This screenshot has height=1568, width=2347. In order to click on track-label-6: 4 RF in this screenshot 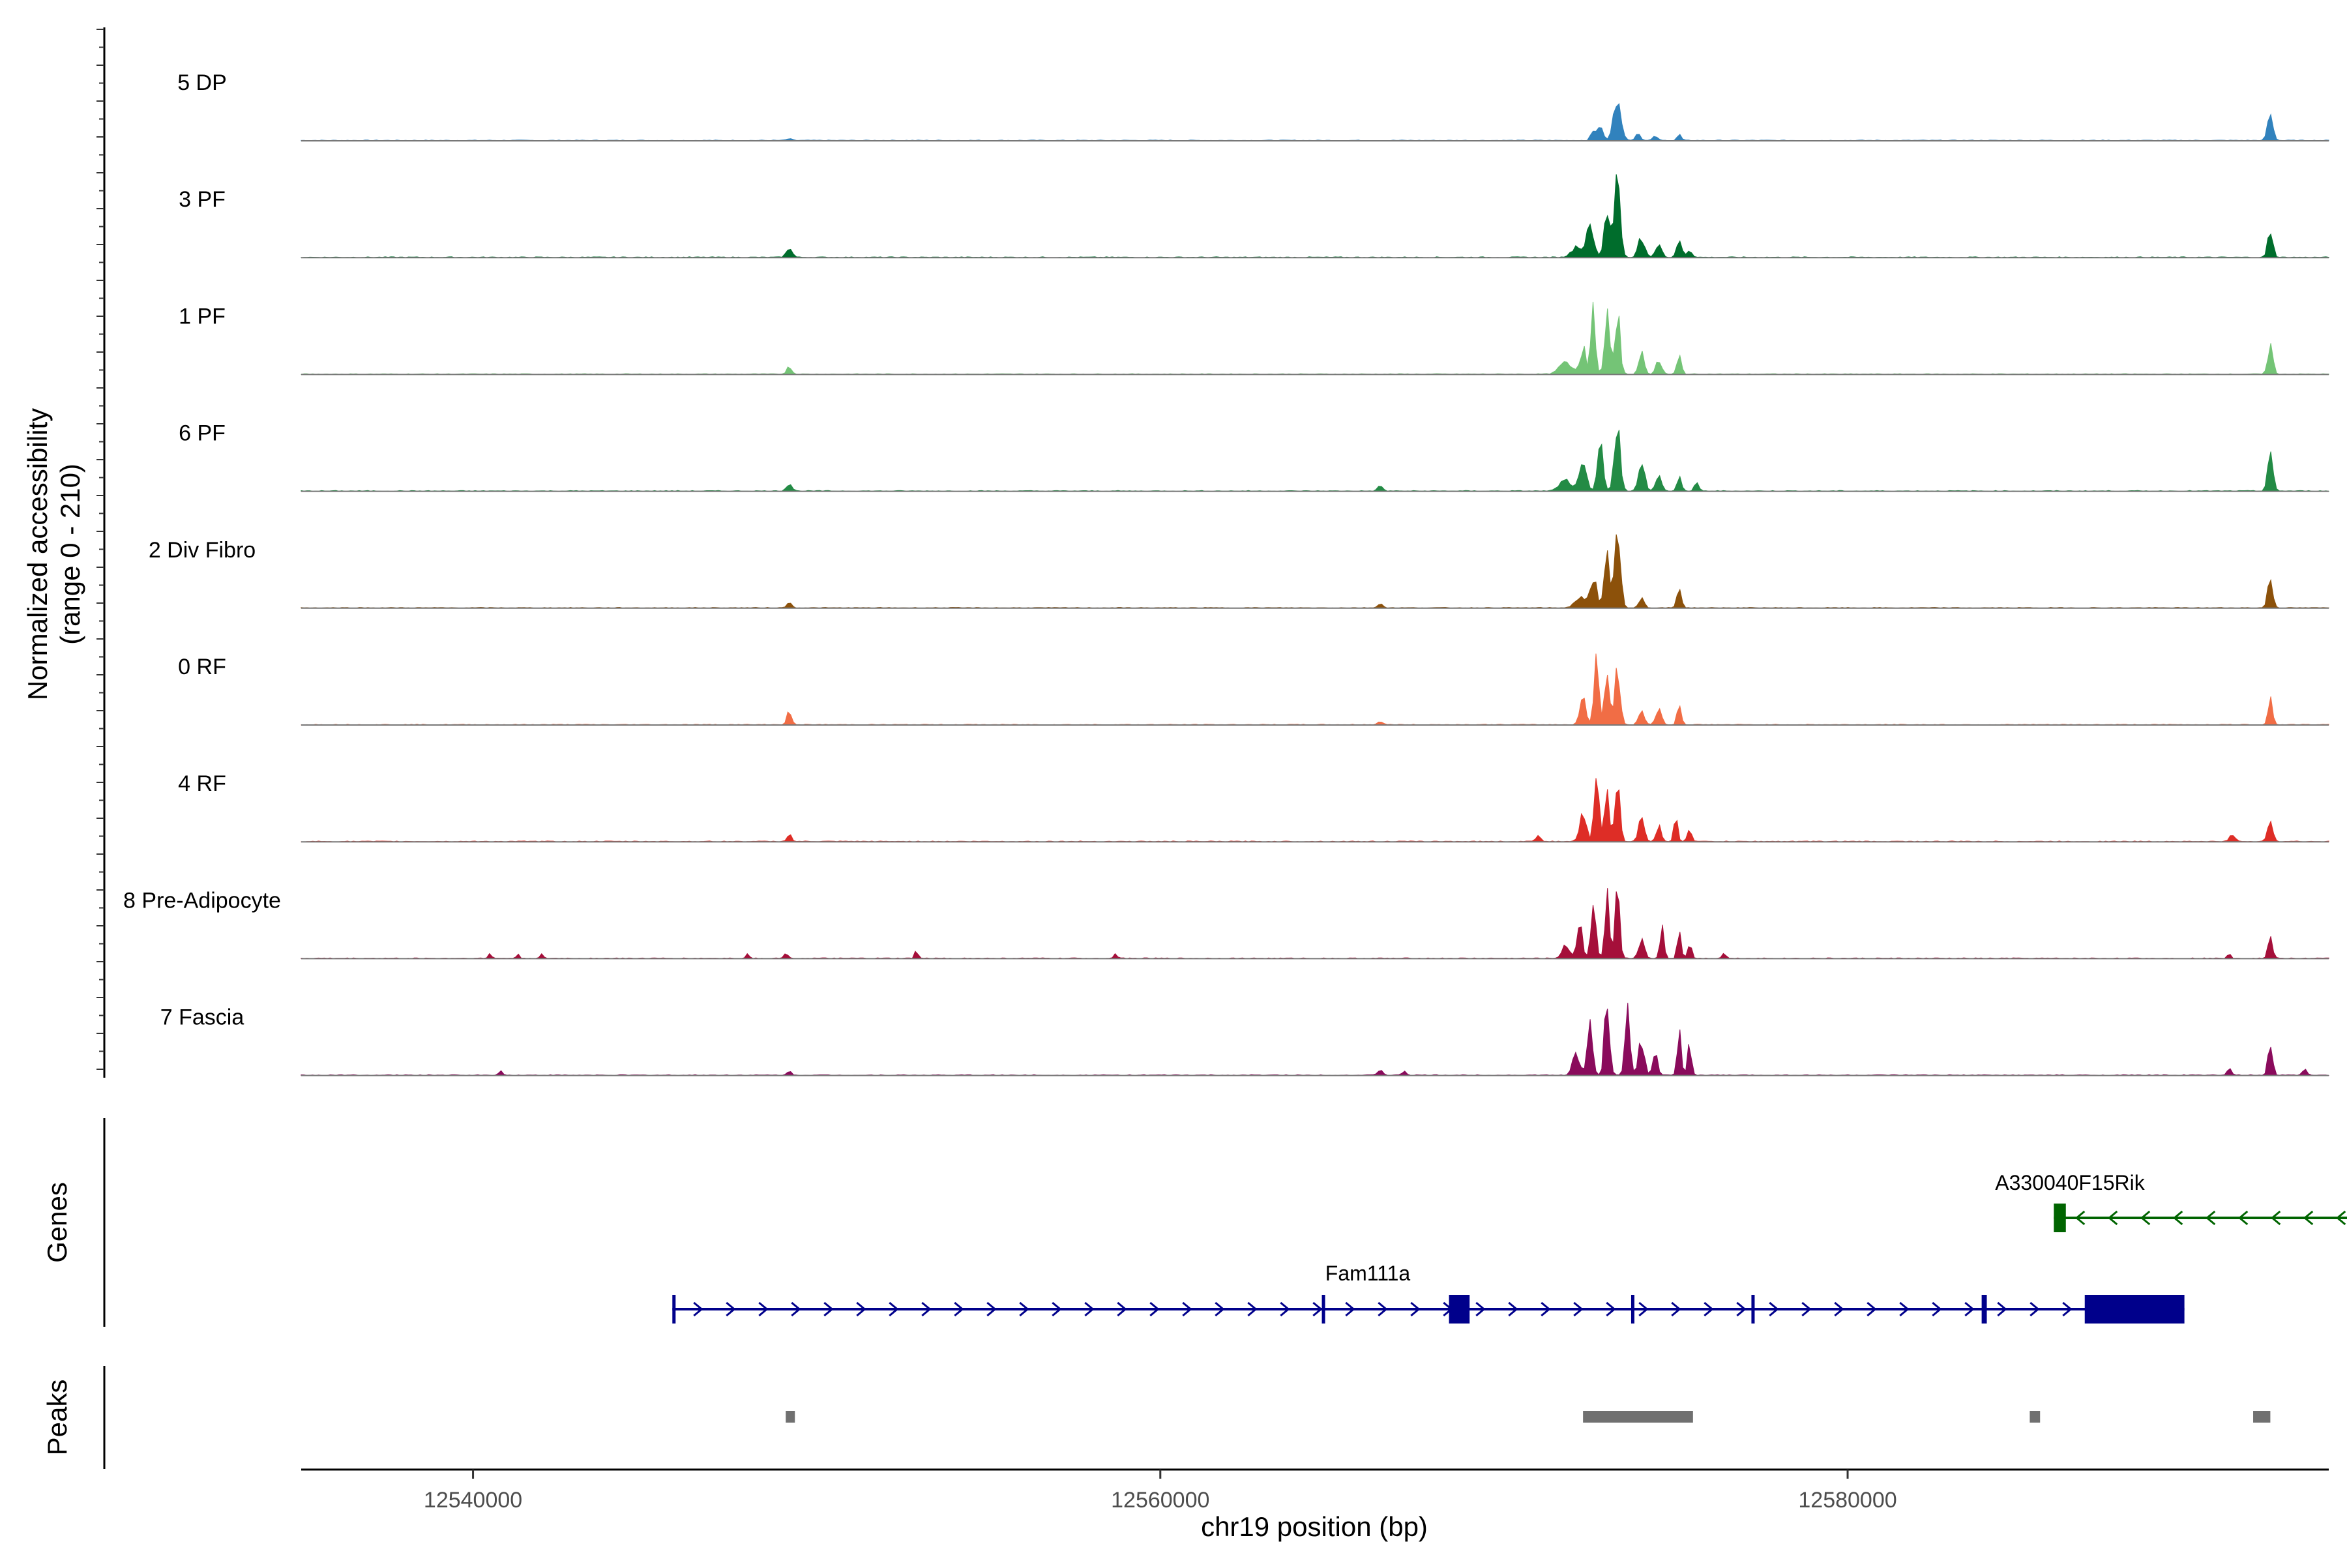, I will do `click(202, 783)`.